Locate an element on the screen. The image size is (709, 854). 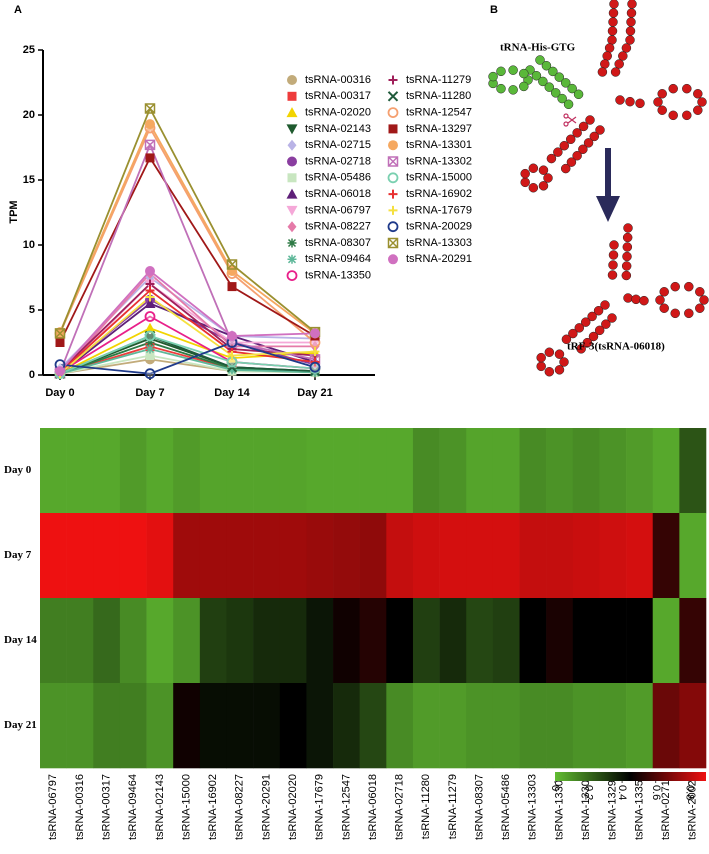
column-label: tsRNA-08307 is located at coordinates (479, 807).